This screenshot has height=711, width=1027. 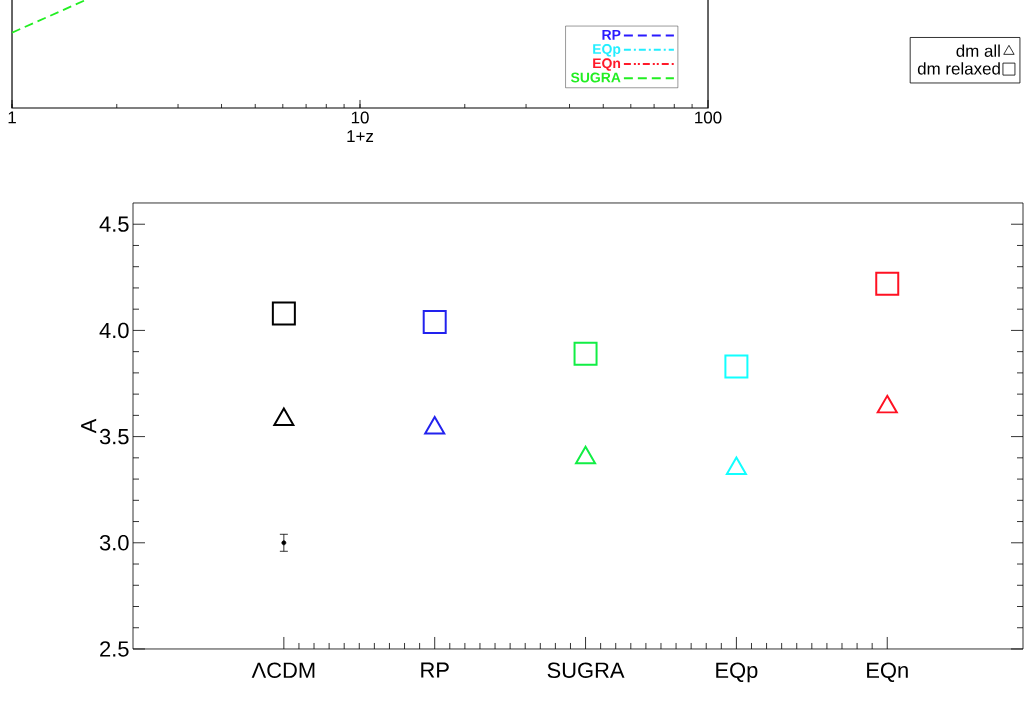 What do you see at coordinates (887, 672) in the screenshot?
I see `x-tick-label: EQn` at bounding box center [887, 672].